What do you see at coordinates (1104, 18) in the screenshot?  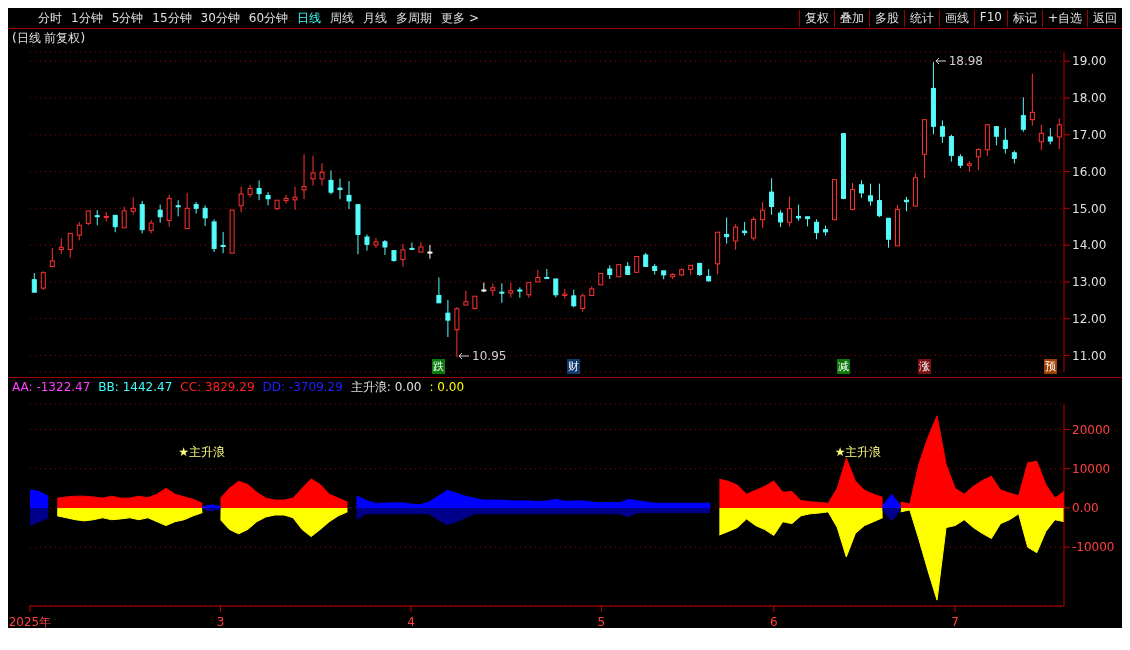 I see `text: 返回` at bounding box center [1104, 18].